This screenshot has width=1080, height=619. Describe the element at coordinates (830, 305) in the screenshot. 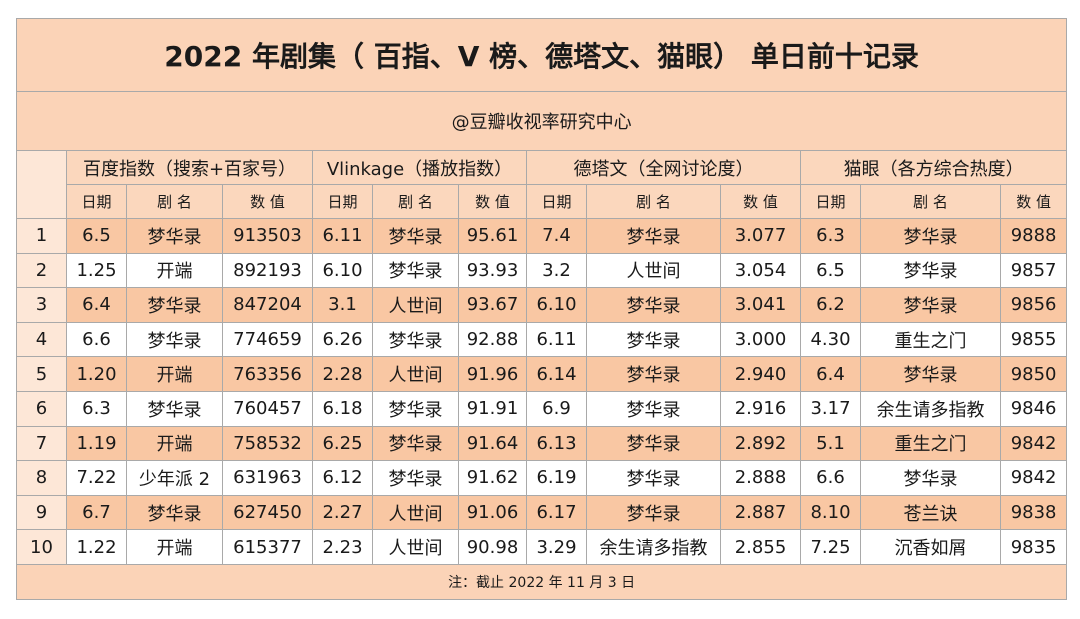

I see `data-cell: 6.2` at that location.